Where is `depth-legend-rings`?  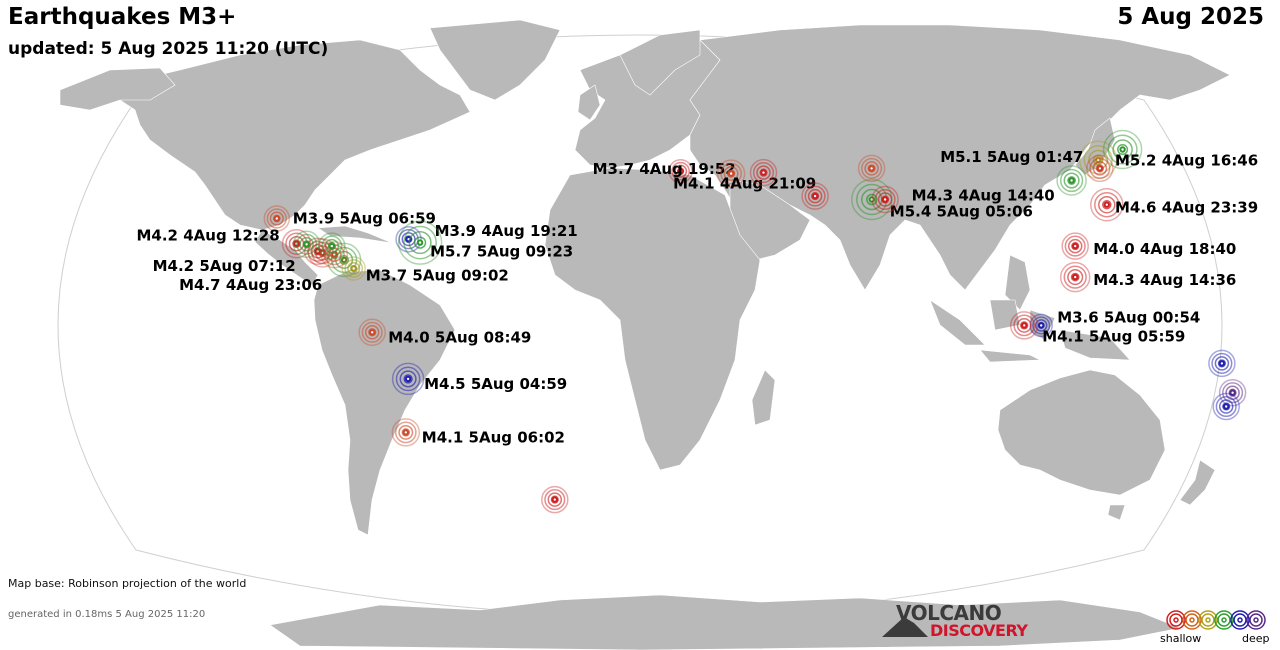
depth-legend-rings is located at coordinates (1216, 620).